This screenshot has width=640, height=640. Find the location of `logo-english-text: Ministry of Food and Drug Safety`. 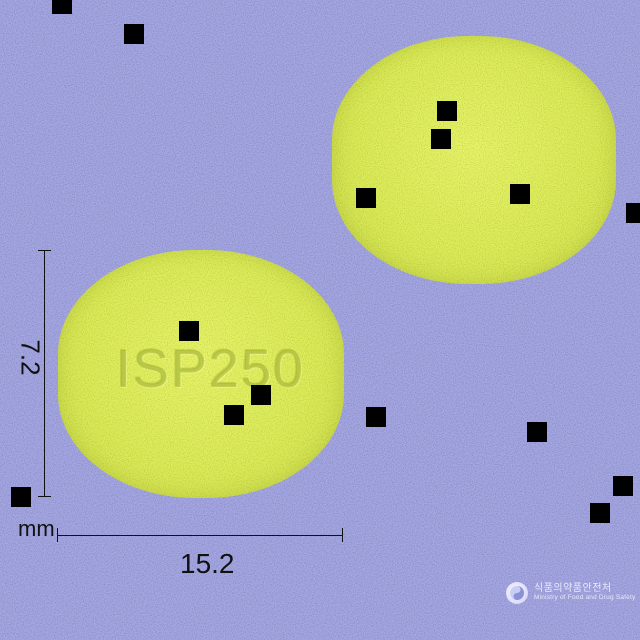

logo-english-text: Ministry of Food and Drug Safety is located at coordinates (585, 597).